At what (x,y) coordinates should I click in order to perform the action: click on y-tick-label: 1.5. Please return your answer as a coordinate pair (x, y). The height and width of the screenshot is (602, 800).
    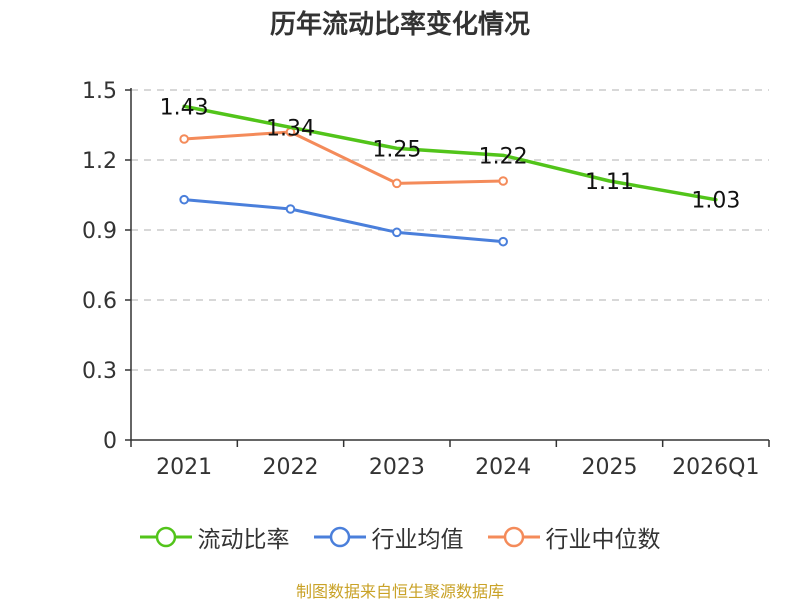
    Looking at the image, I should click on (99, 91).